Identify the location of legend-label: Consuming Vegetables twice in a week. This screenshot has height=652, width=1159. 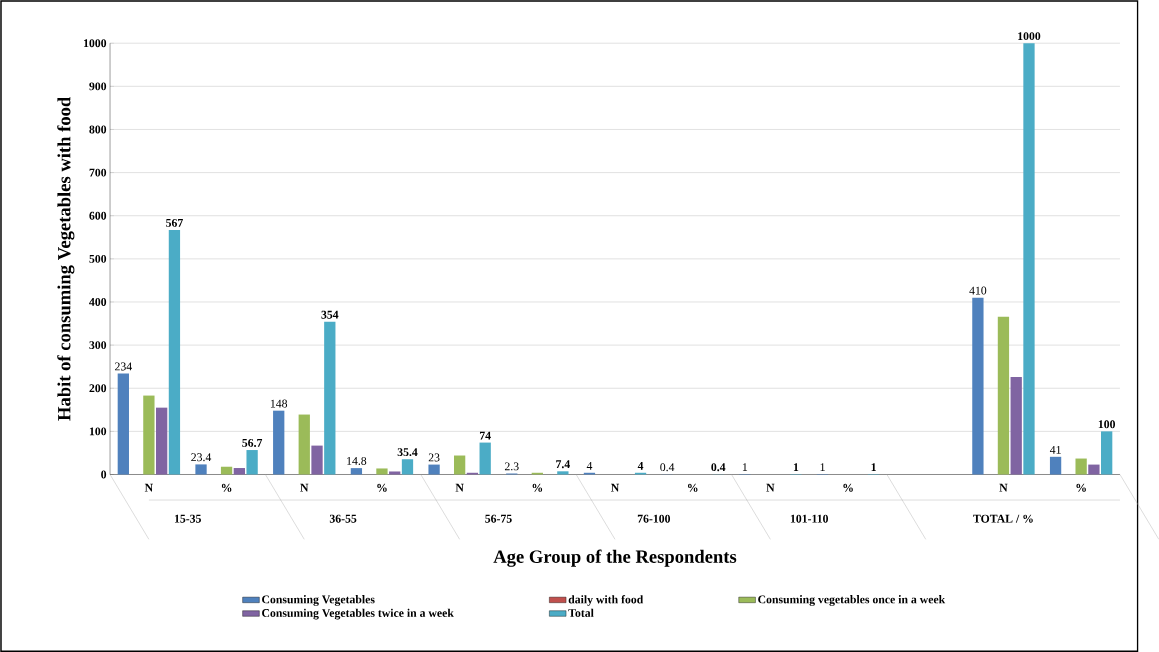
(358, 614).